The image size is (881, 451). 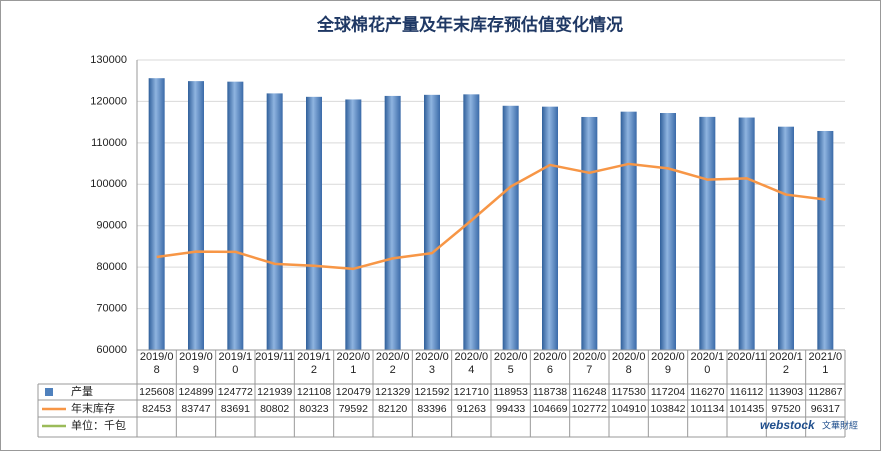 I want to click on watermark: 文華財經, so click(x=840, y=424).